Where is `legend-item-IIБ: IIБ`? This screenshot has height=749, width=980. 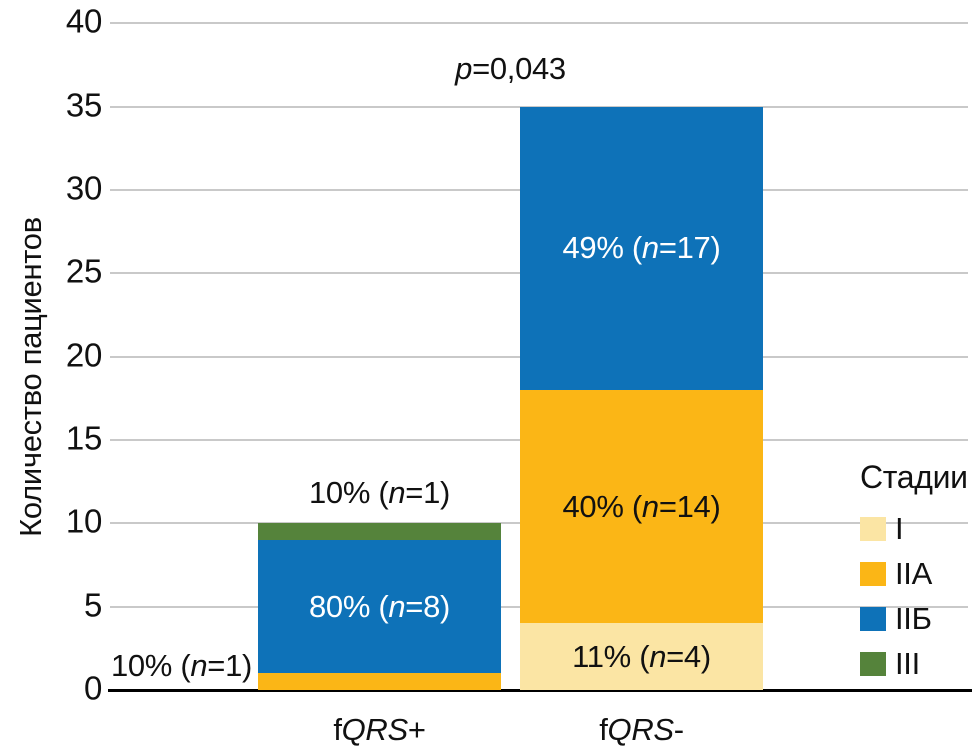
legend-item-IIБ: IIБ is located at coordinates (914, 618).